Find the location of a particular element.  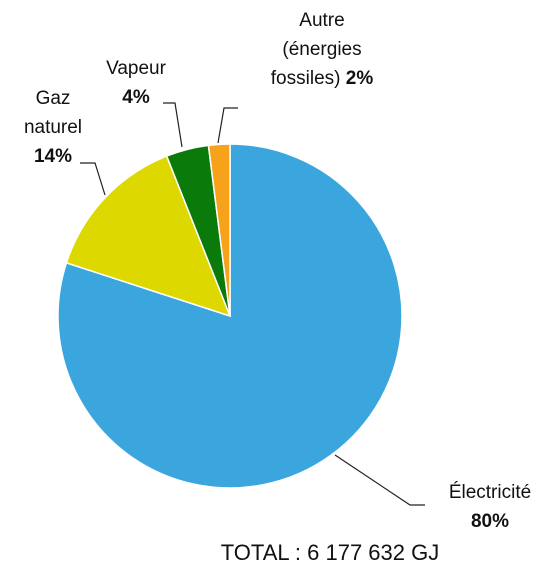

slice-label: Gaz naturel 14% is located at coordinates (53, 127).